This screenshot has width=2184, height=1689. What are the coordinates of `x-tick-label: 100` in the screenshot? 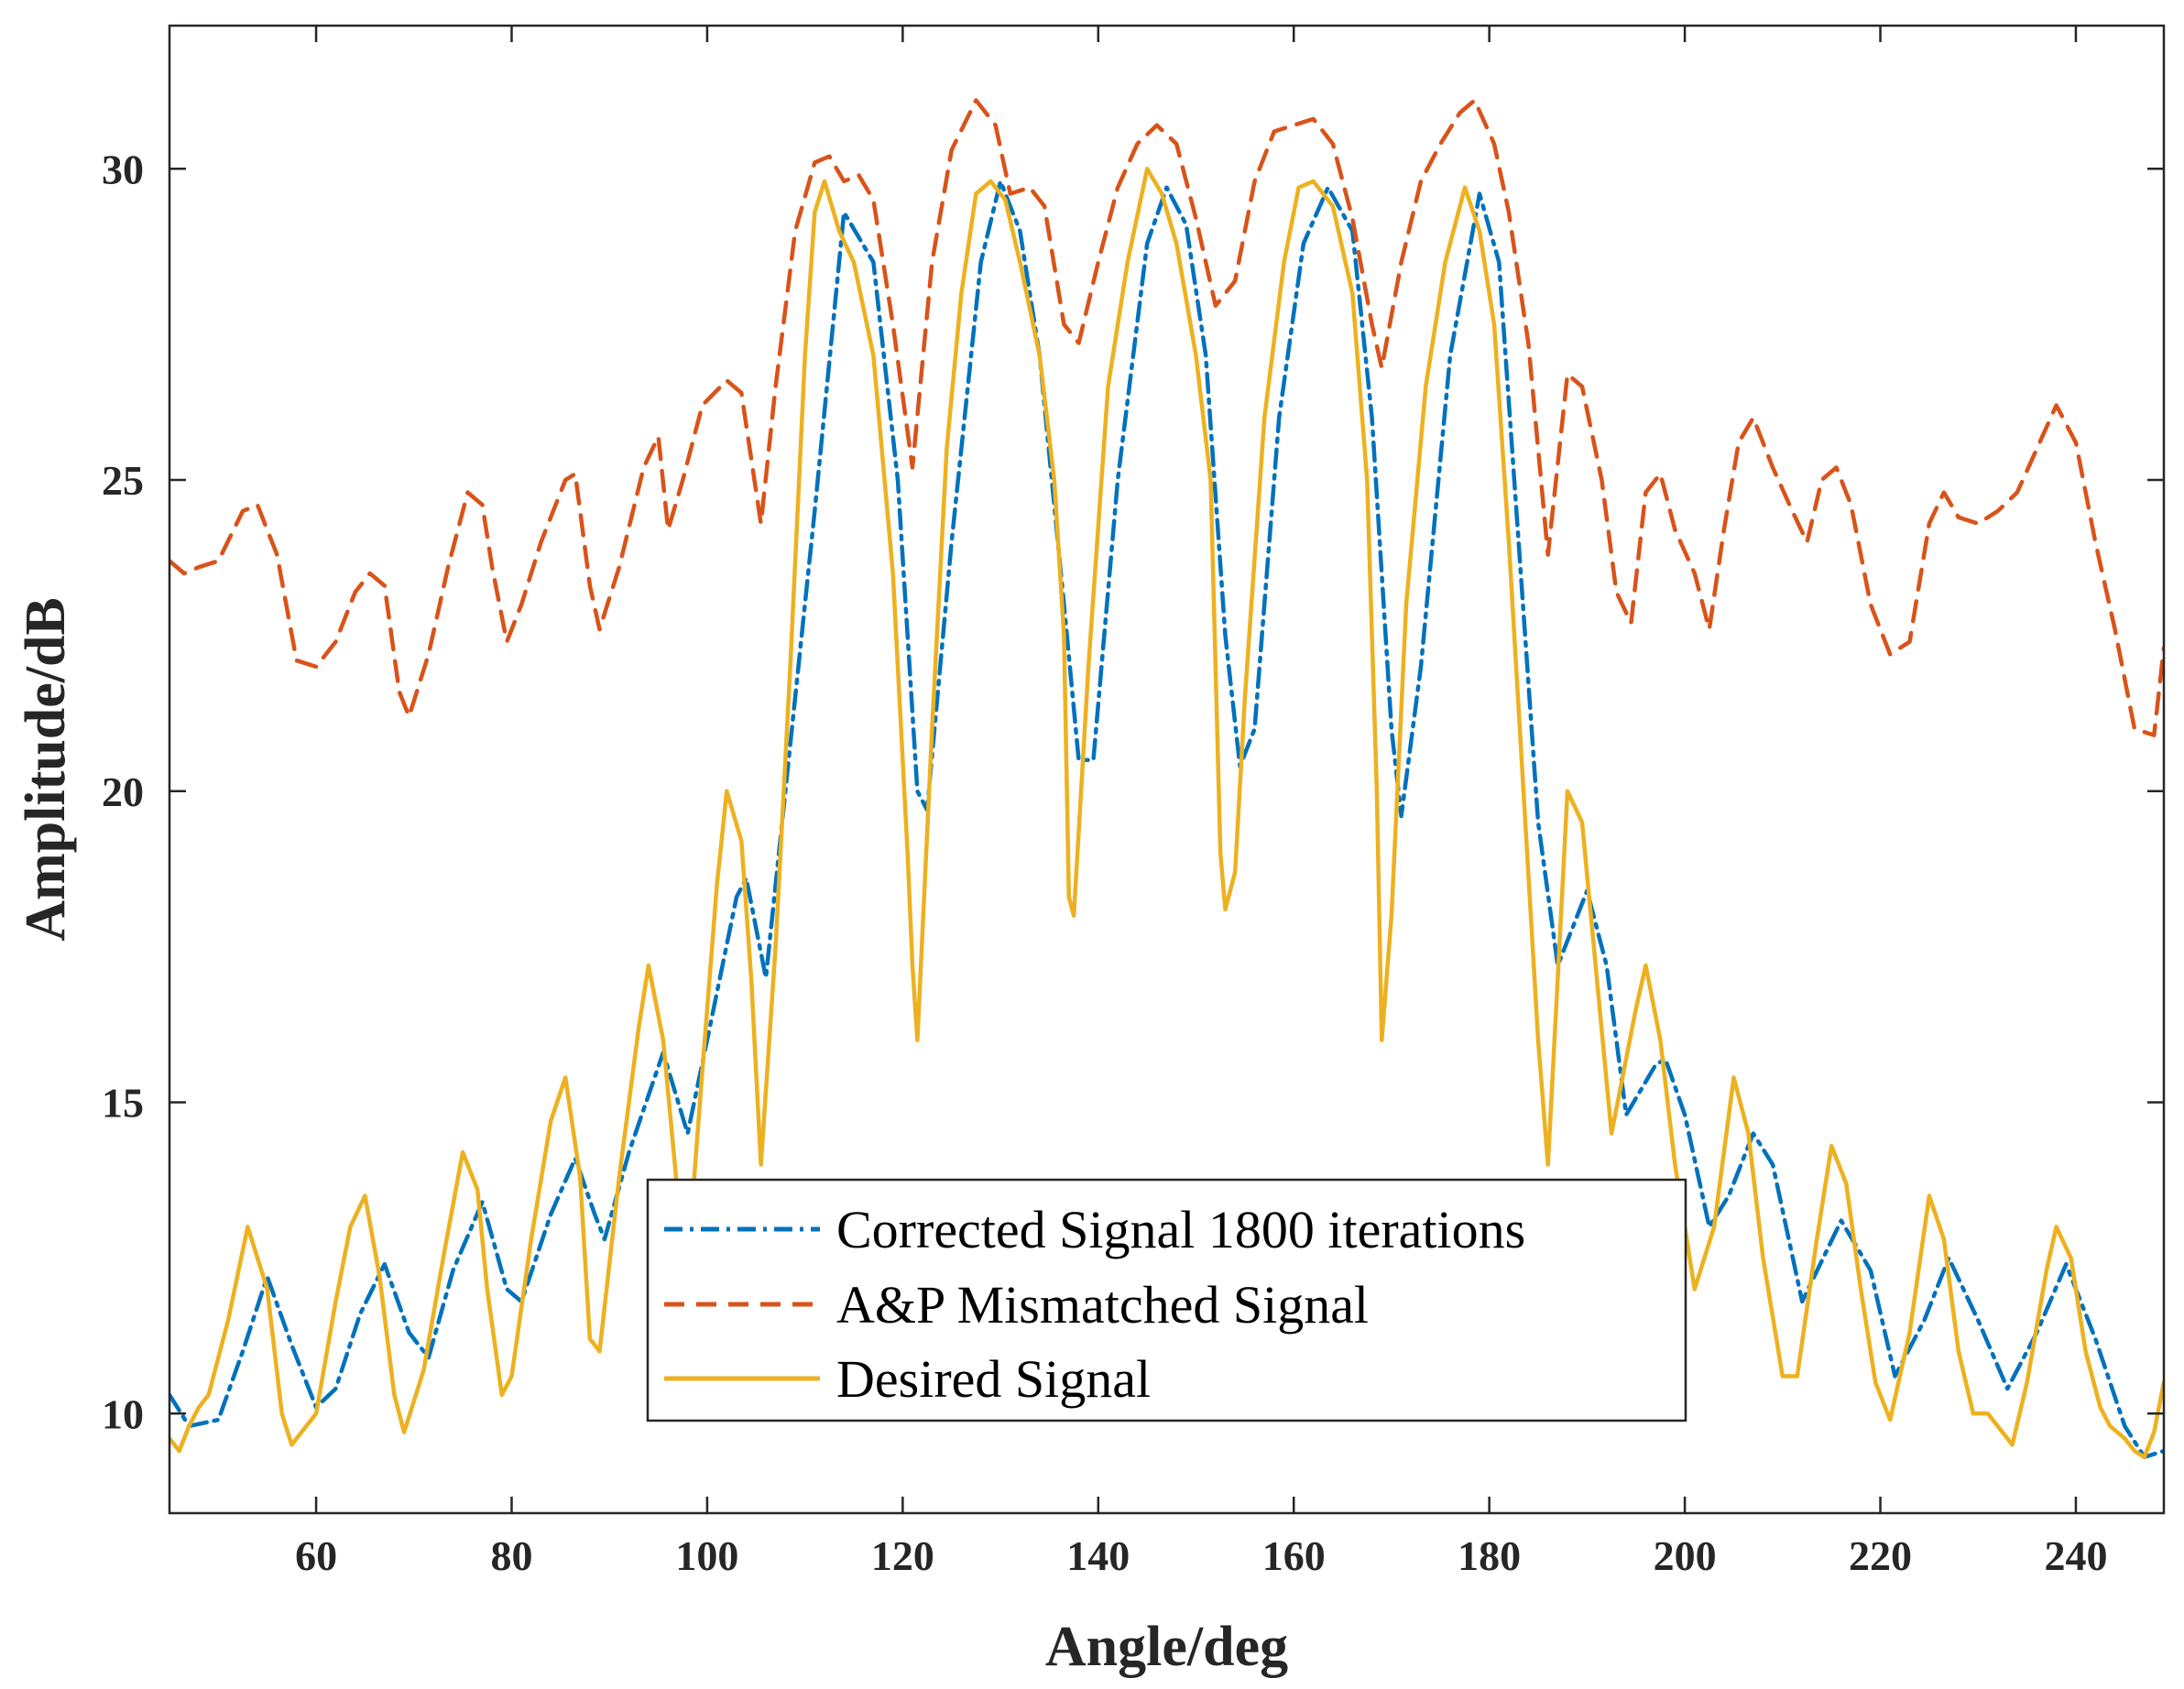 It's located at (706, 1556).